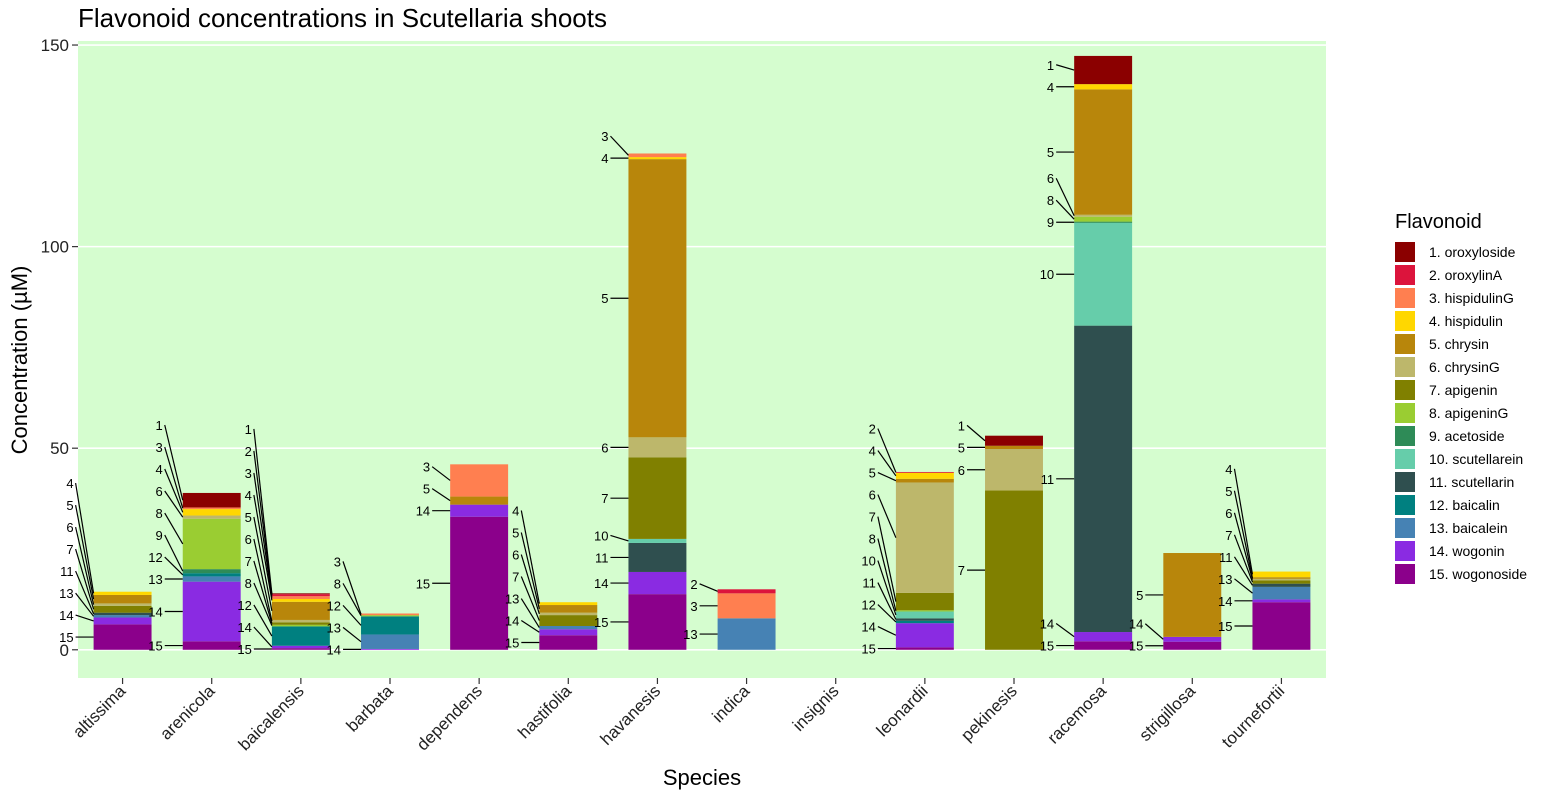  Describe the element at coordinates (19, 360) in the screenshot. I see `y-axis-title: Concentration (µM)` at that location.